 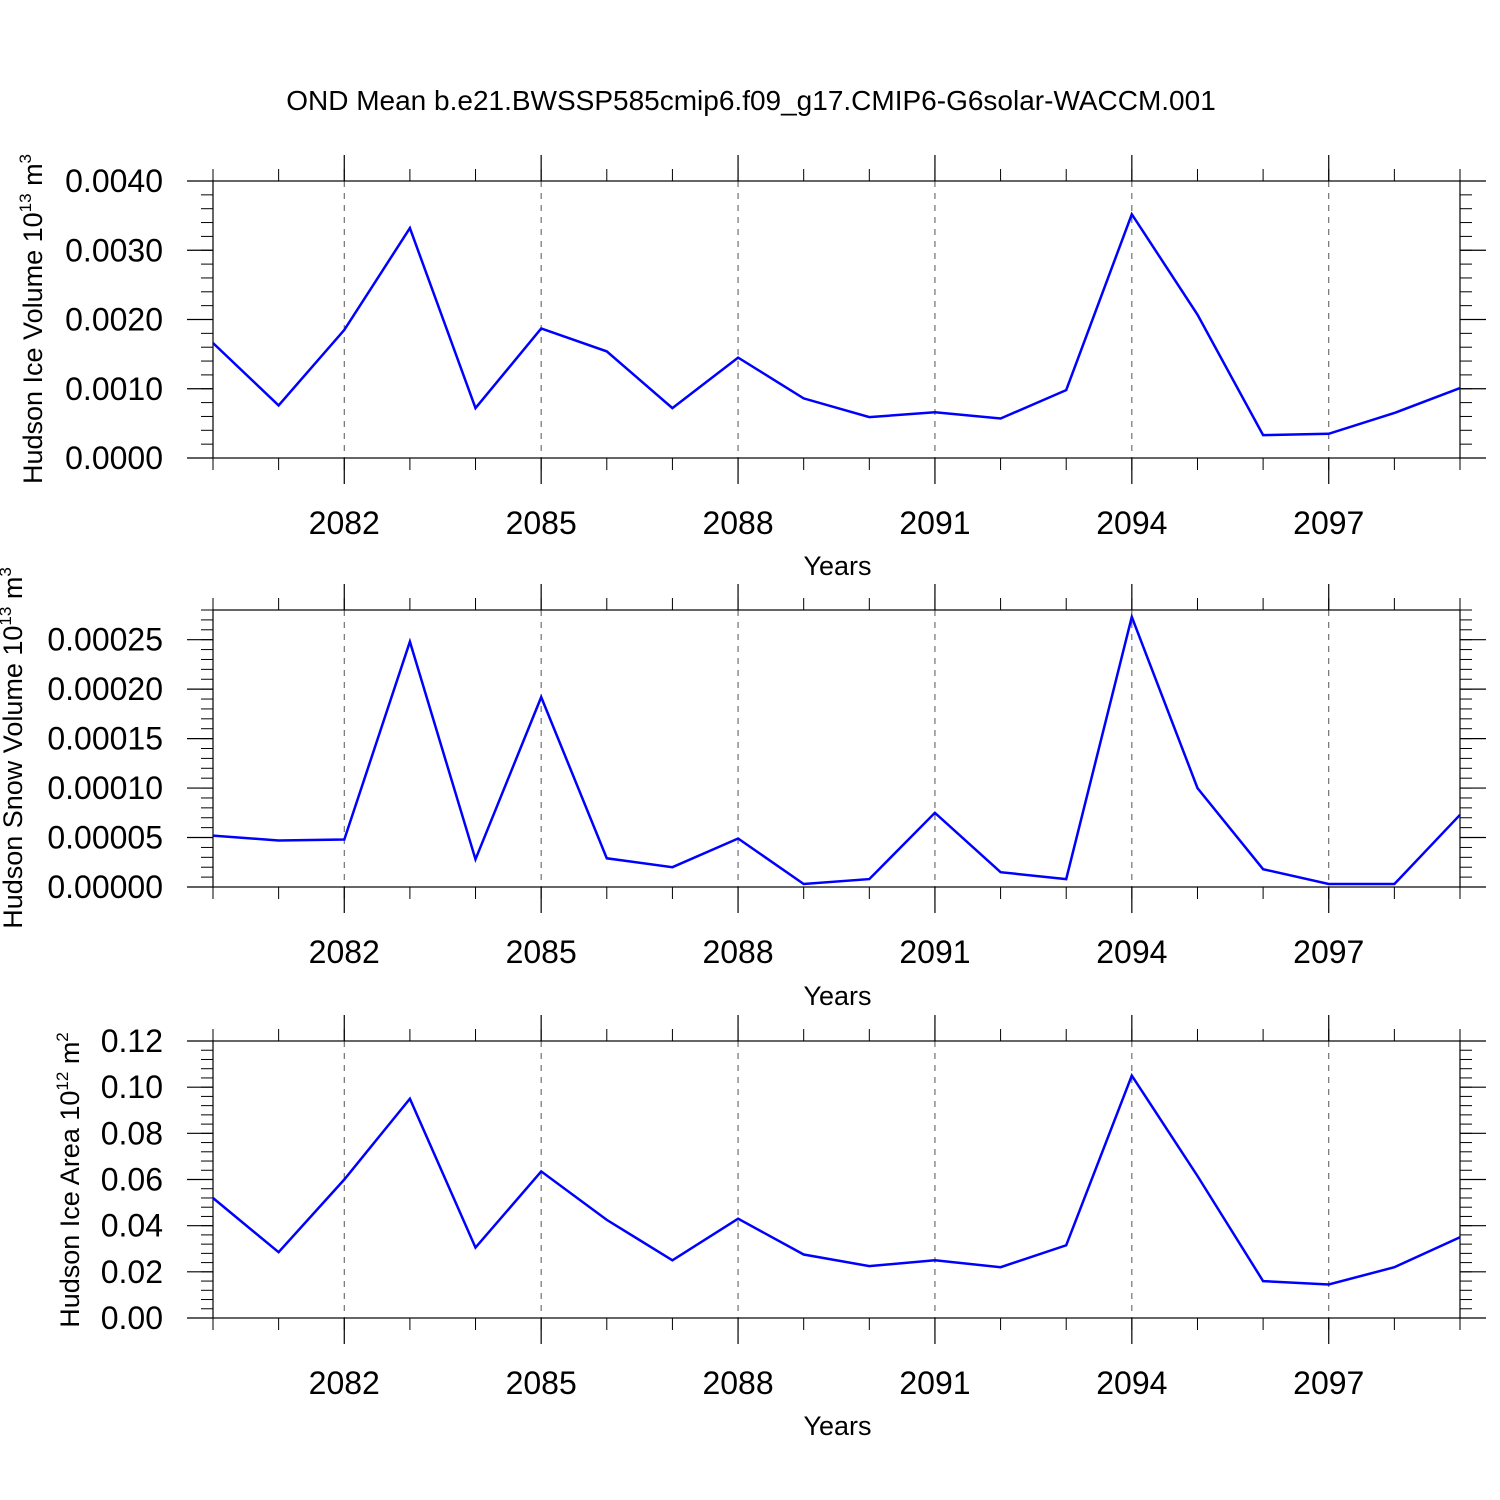 I want to click on y-tick-label: 0.00015, so click(x=105, y=739).